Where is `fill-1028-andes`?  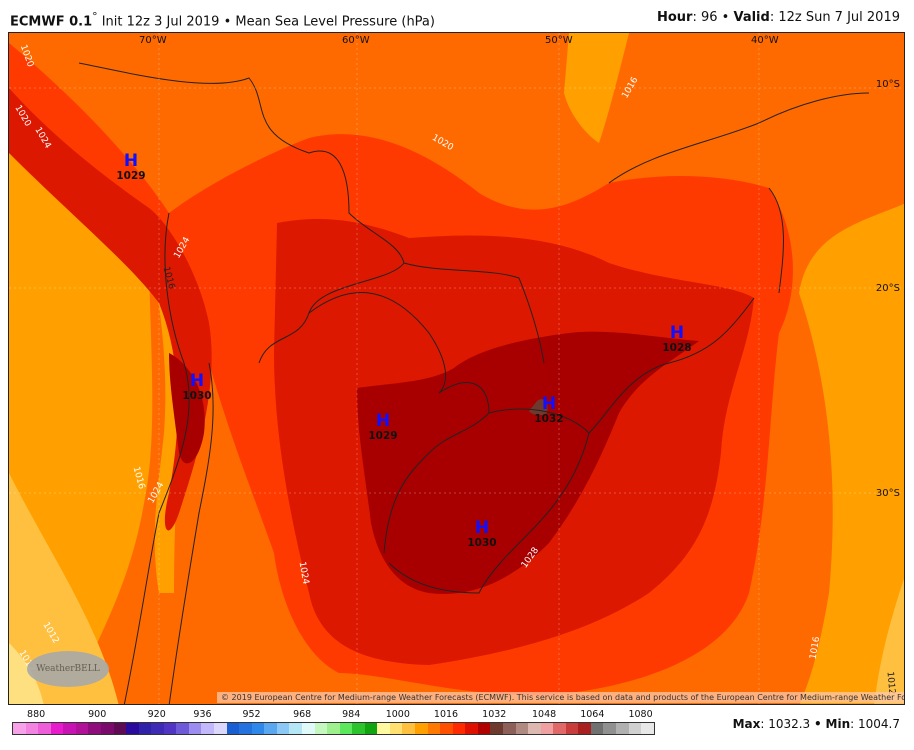
fill-1028-andes is located at coordinates (187, 408).